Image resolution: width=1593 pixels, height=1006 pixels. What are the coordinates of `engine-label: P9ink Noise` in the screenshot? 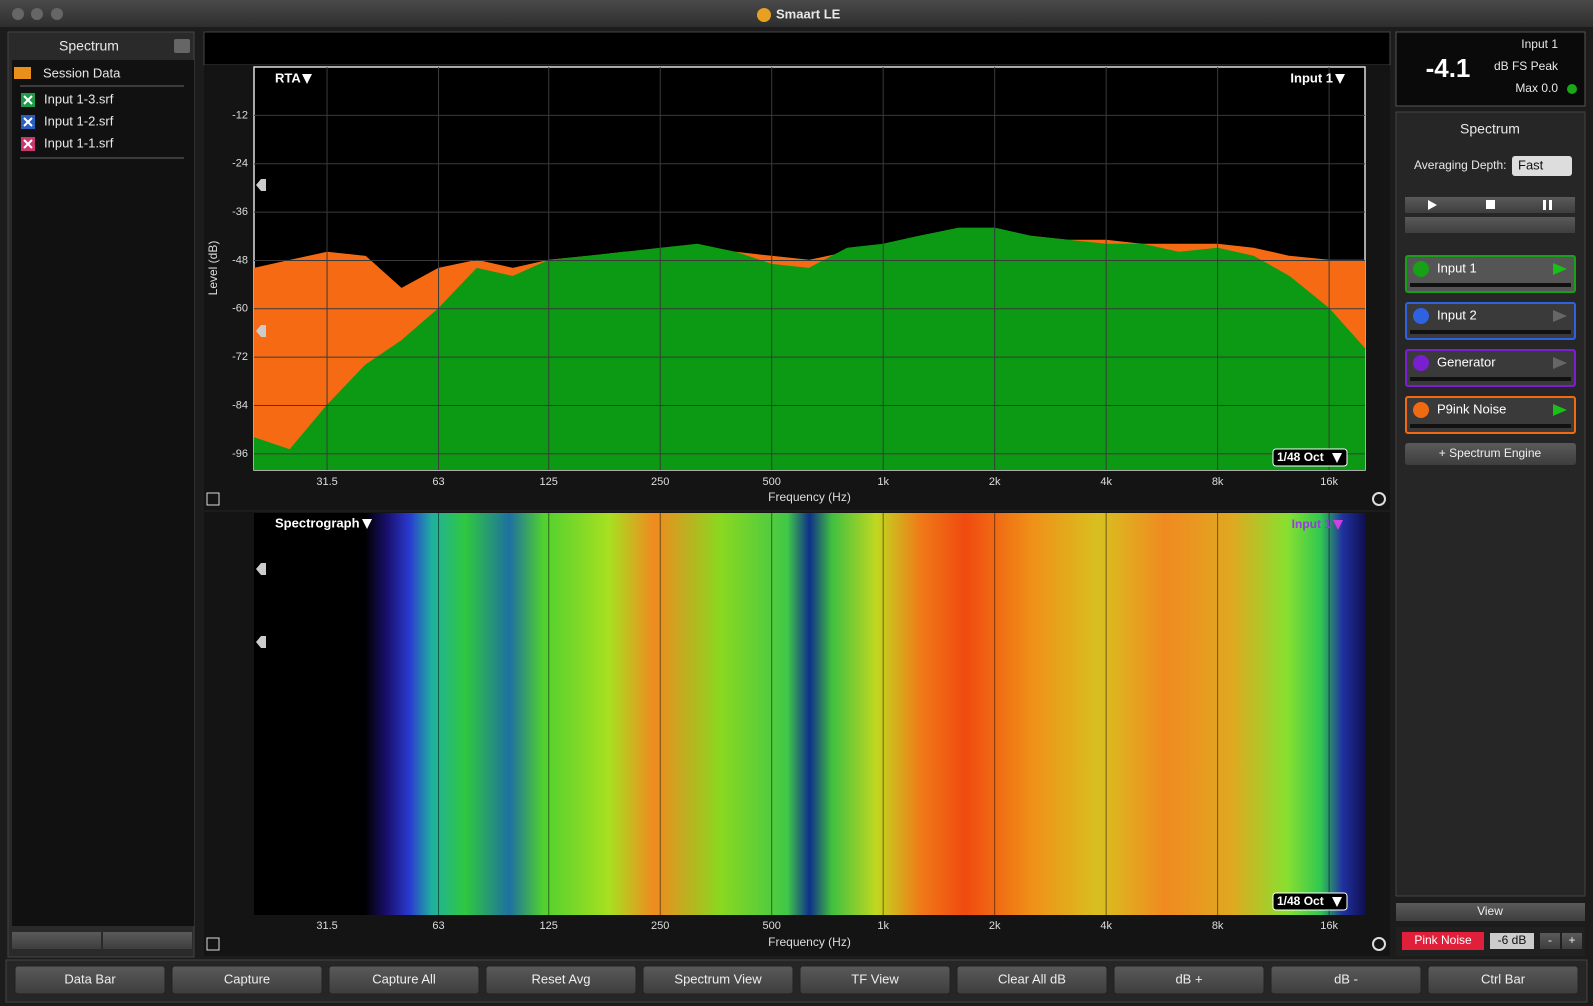 It's located at (1471, 408).